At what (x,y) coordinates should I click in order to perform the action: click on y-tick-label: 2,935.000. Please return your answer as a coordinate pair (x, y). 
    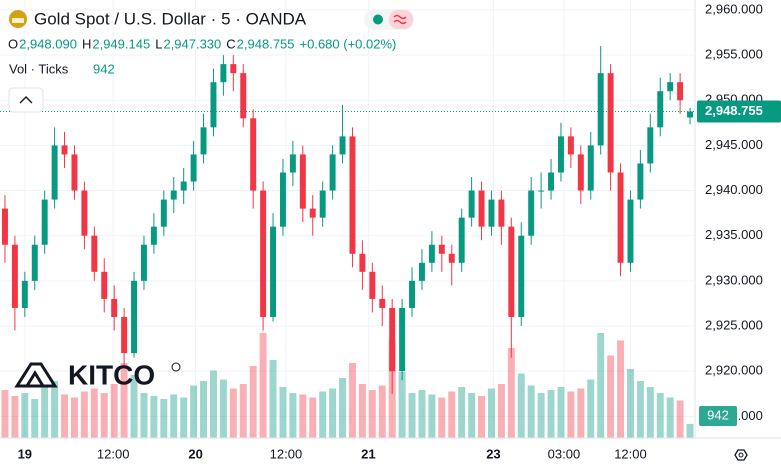
    Looking at the image, I should click on (734, 234).